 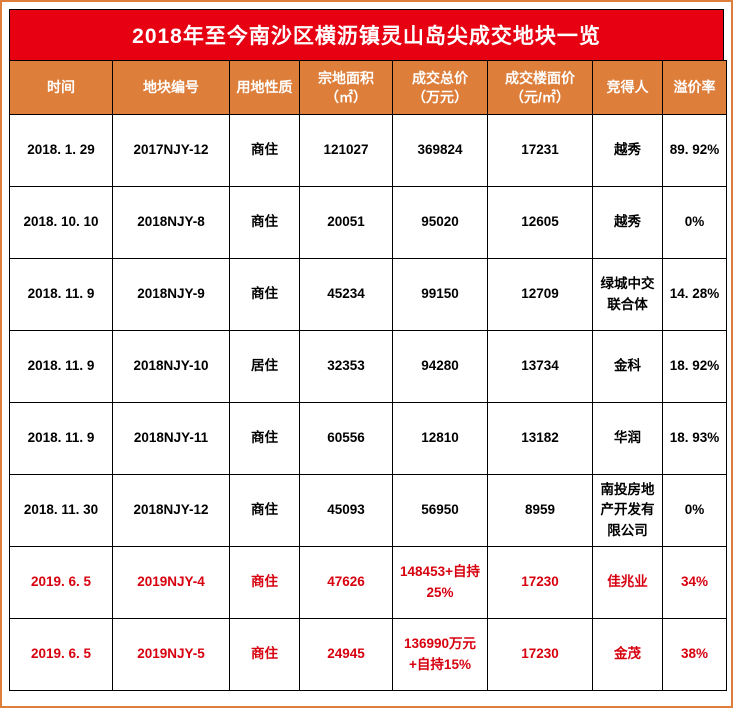 What do you see at coordinates (346, 150) in the screenshot?
I see `table-cell: 121027` at bounding box center [346, 150].